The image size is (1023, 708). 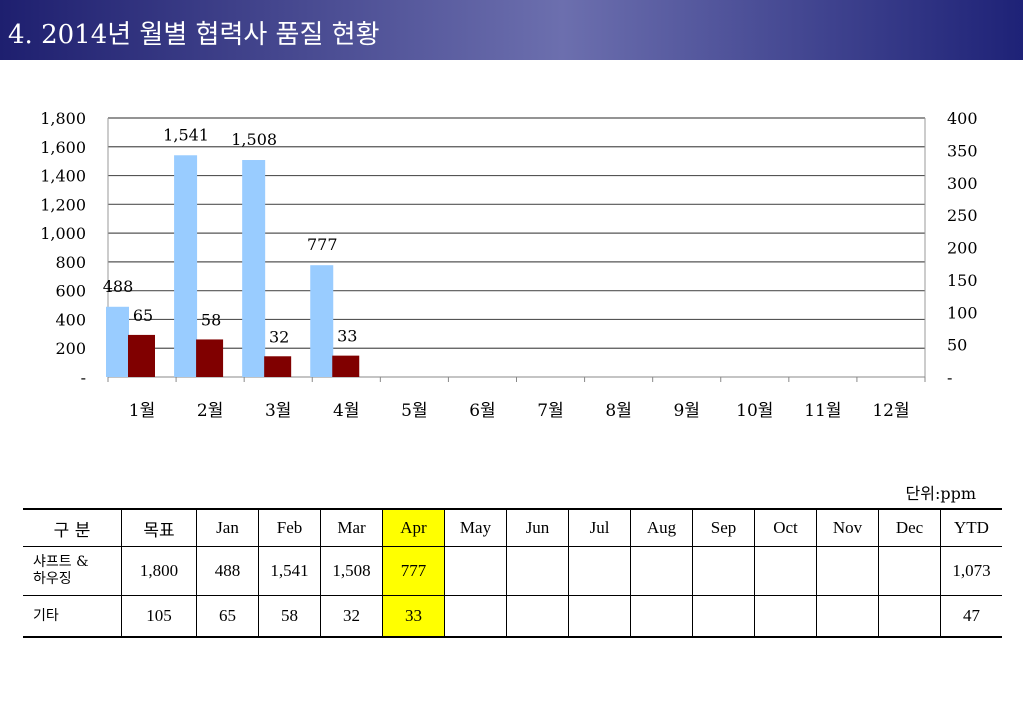 I want to click on x-tick-label: 3월, so click(x=278, y=411).